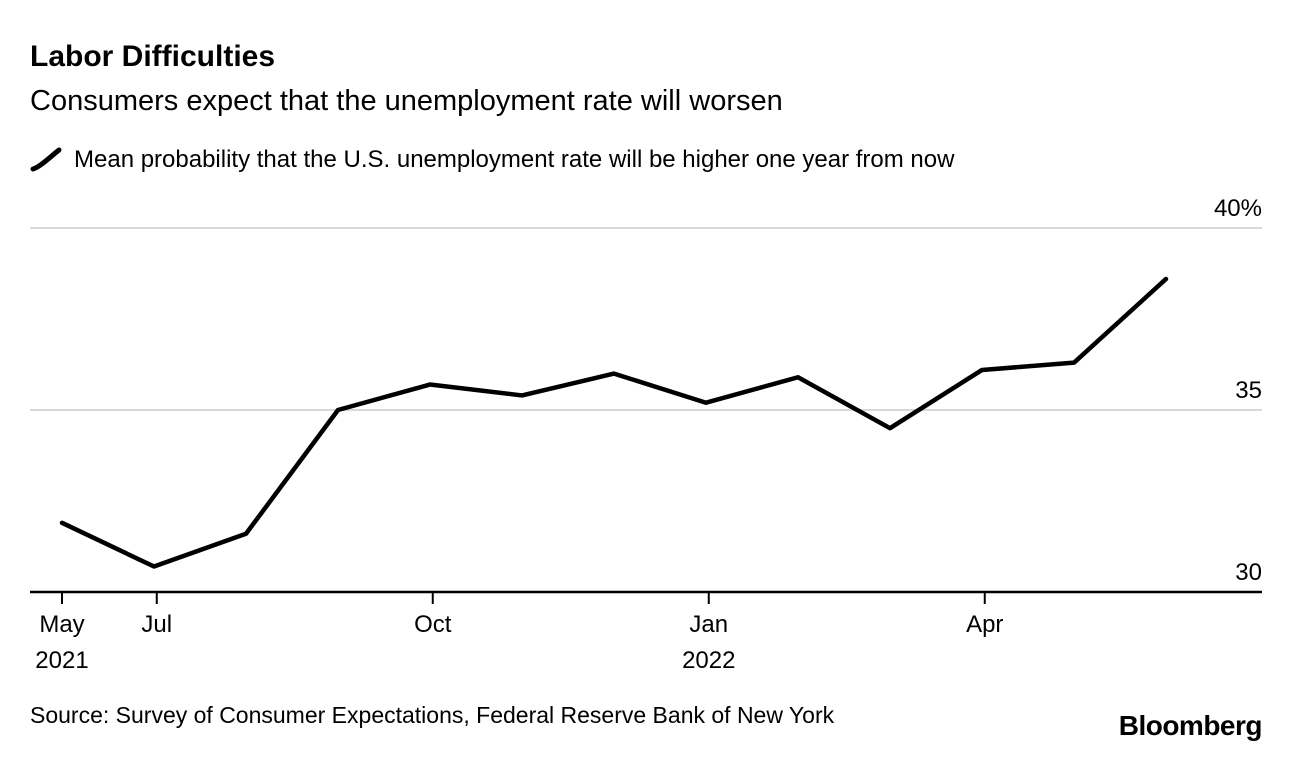  What do you see at coordinates (1238, 208) in the screenshot?
I see `y-axis-label: 40%` at bounding box center [1238, 208].